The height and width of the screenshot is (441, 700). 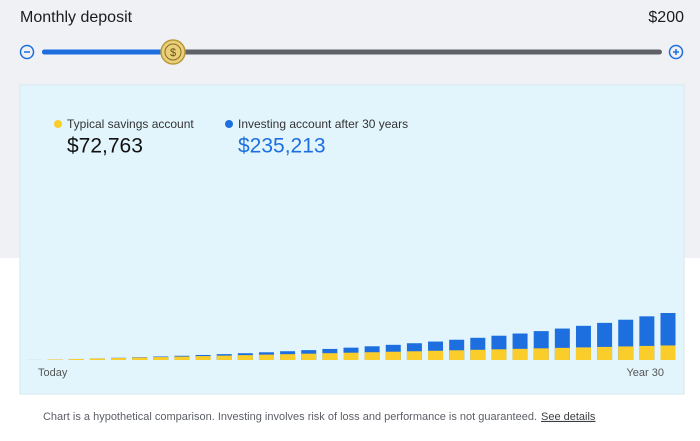 I want to click on x-tick-label: Year 30, so click(x=645, y=373).